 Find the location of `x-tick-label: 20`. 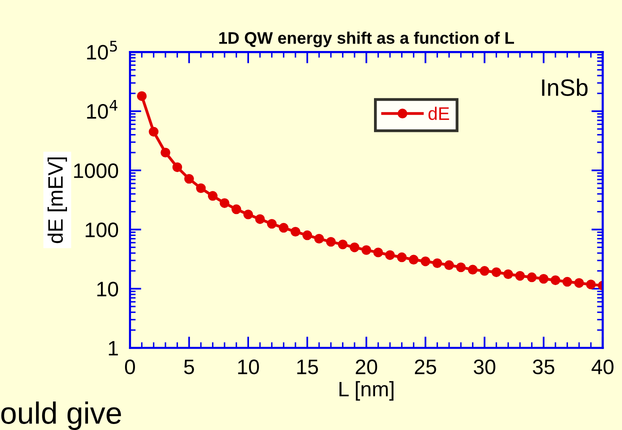

x-tick-label: 20 is located at coordinates (367, 367).